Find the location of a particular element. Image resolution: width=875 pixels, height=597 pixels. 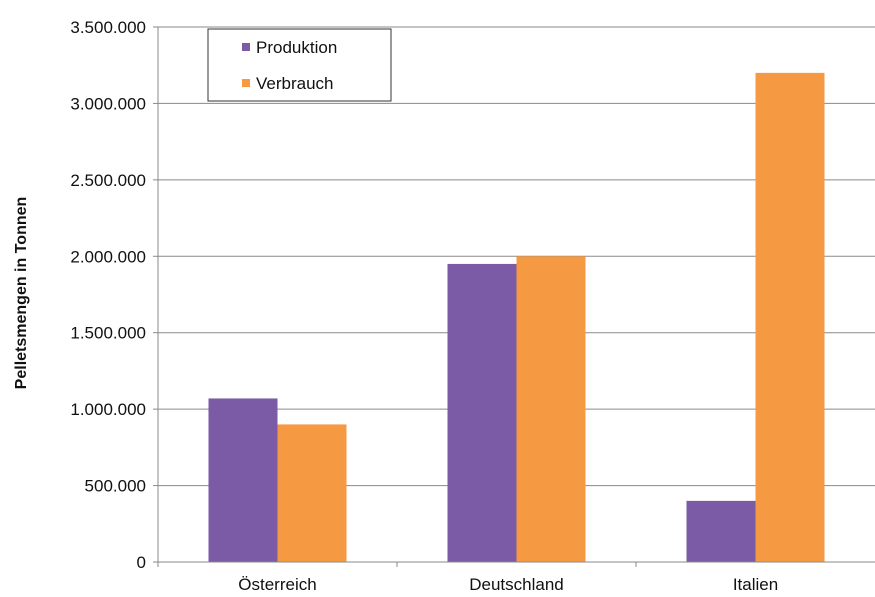

y-tick-label: 3.500.000 is located at coordinates (108, 27).